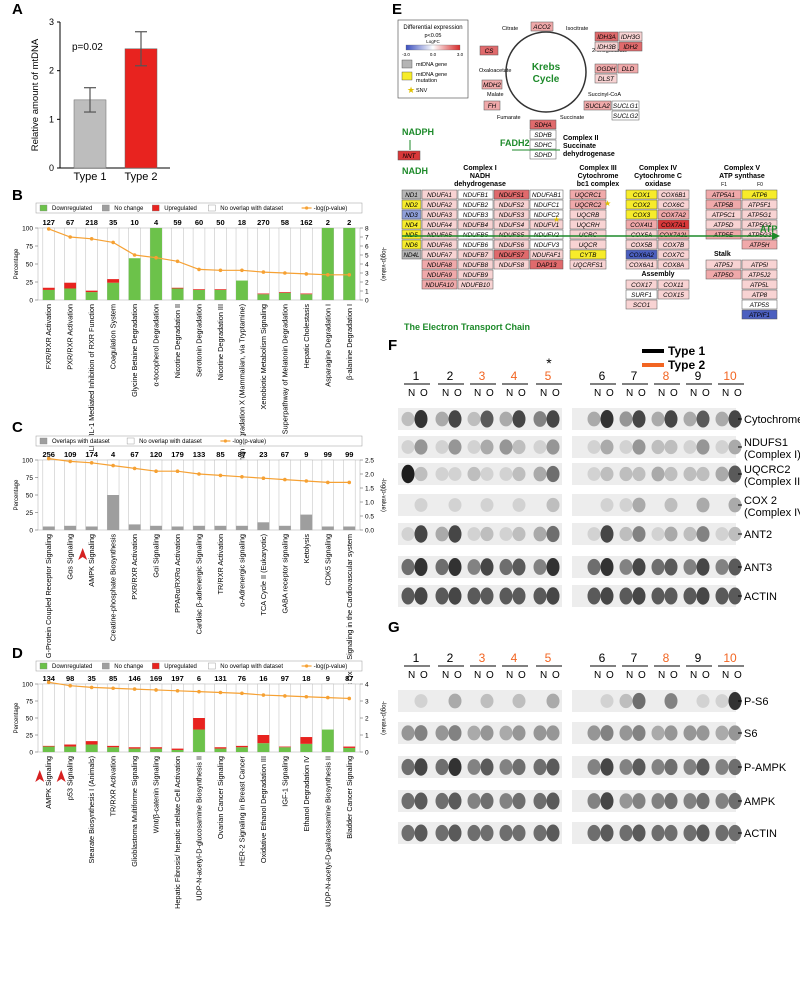  I want to click on krebs-cycle-circle, so click(546, 72).